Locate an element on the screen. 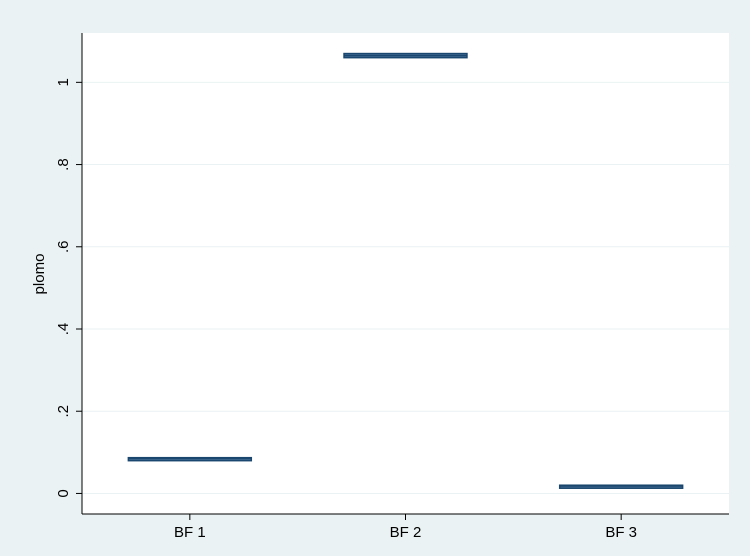 This screenshot has width=750, height=556. y-ticks: 0 .2 .4 .6 .8 1 is located at coordinates (68, 288).